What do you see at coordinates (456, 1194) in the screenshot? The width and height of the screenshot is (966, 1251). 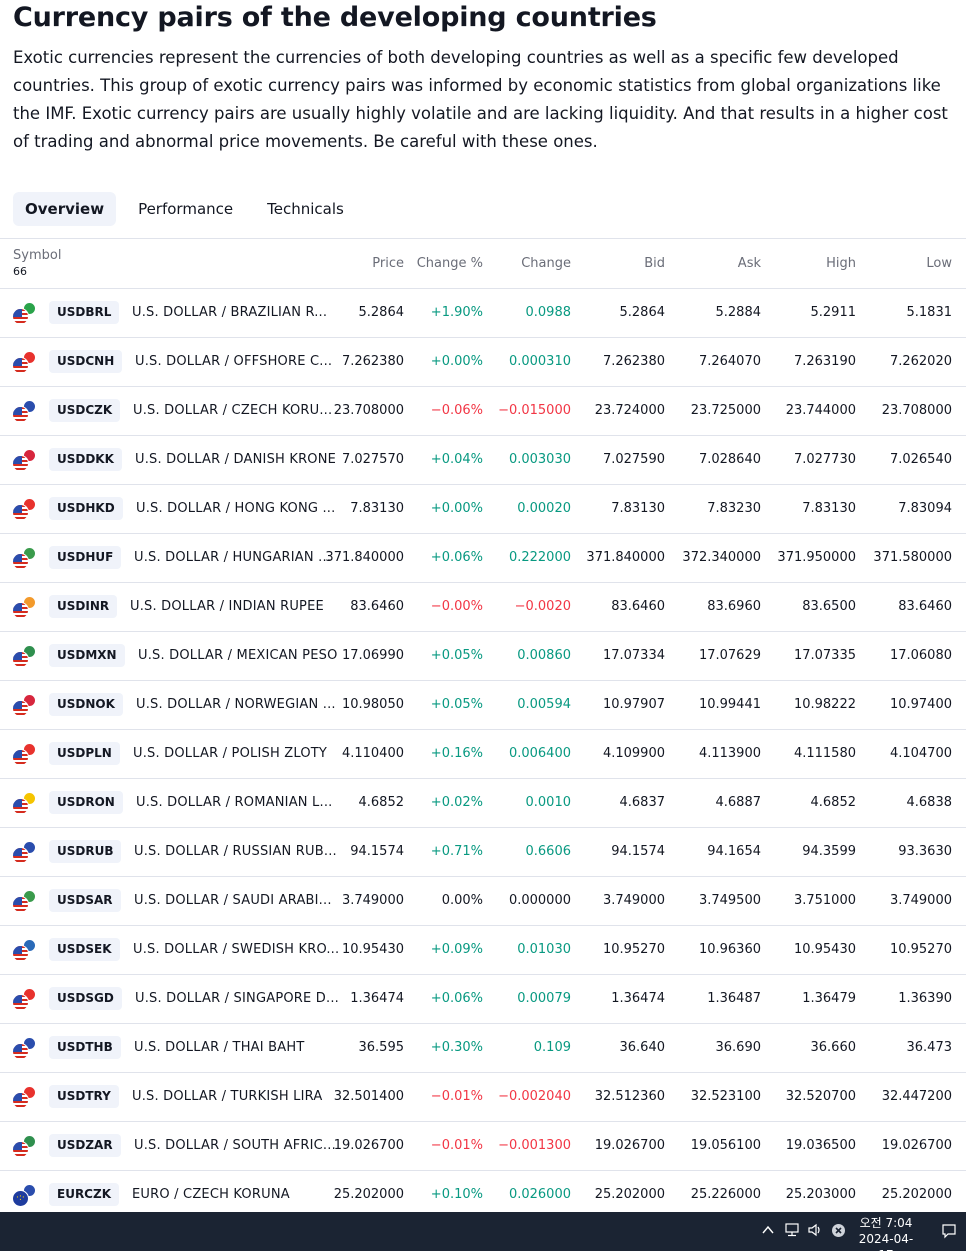 I see `cell-change-pct: +0.10%` at bounding box center [456, 1194].